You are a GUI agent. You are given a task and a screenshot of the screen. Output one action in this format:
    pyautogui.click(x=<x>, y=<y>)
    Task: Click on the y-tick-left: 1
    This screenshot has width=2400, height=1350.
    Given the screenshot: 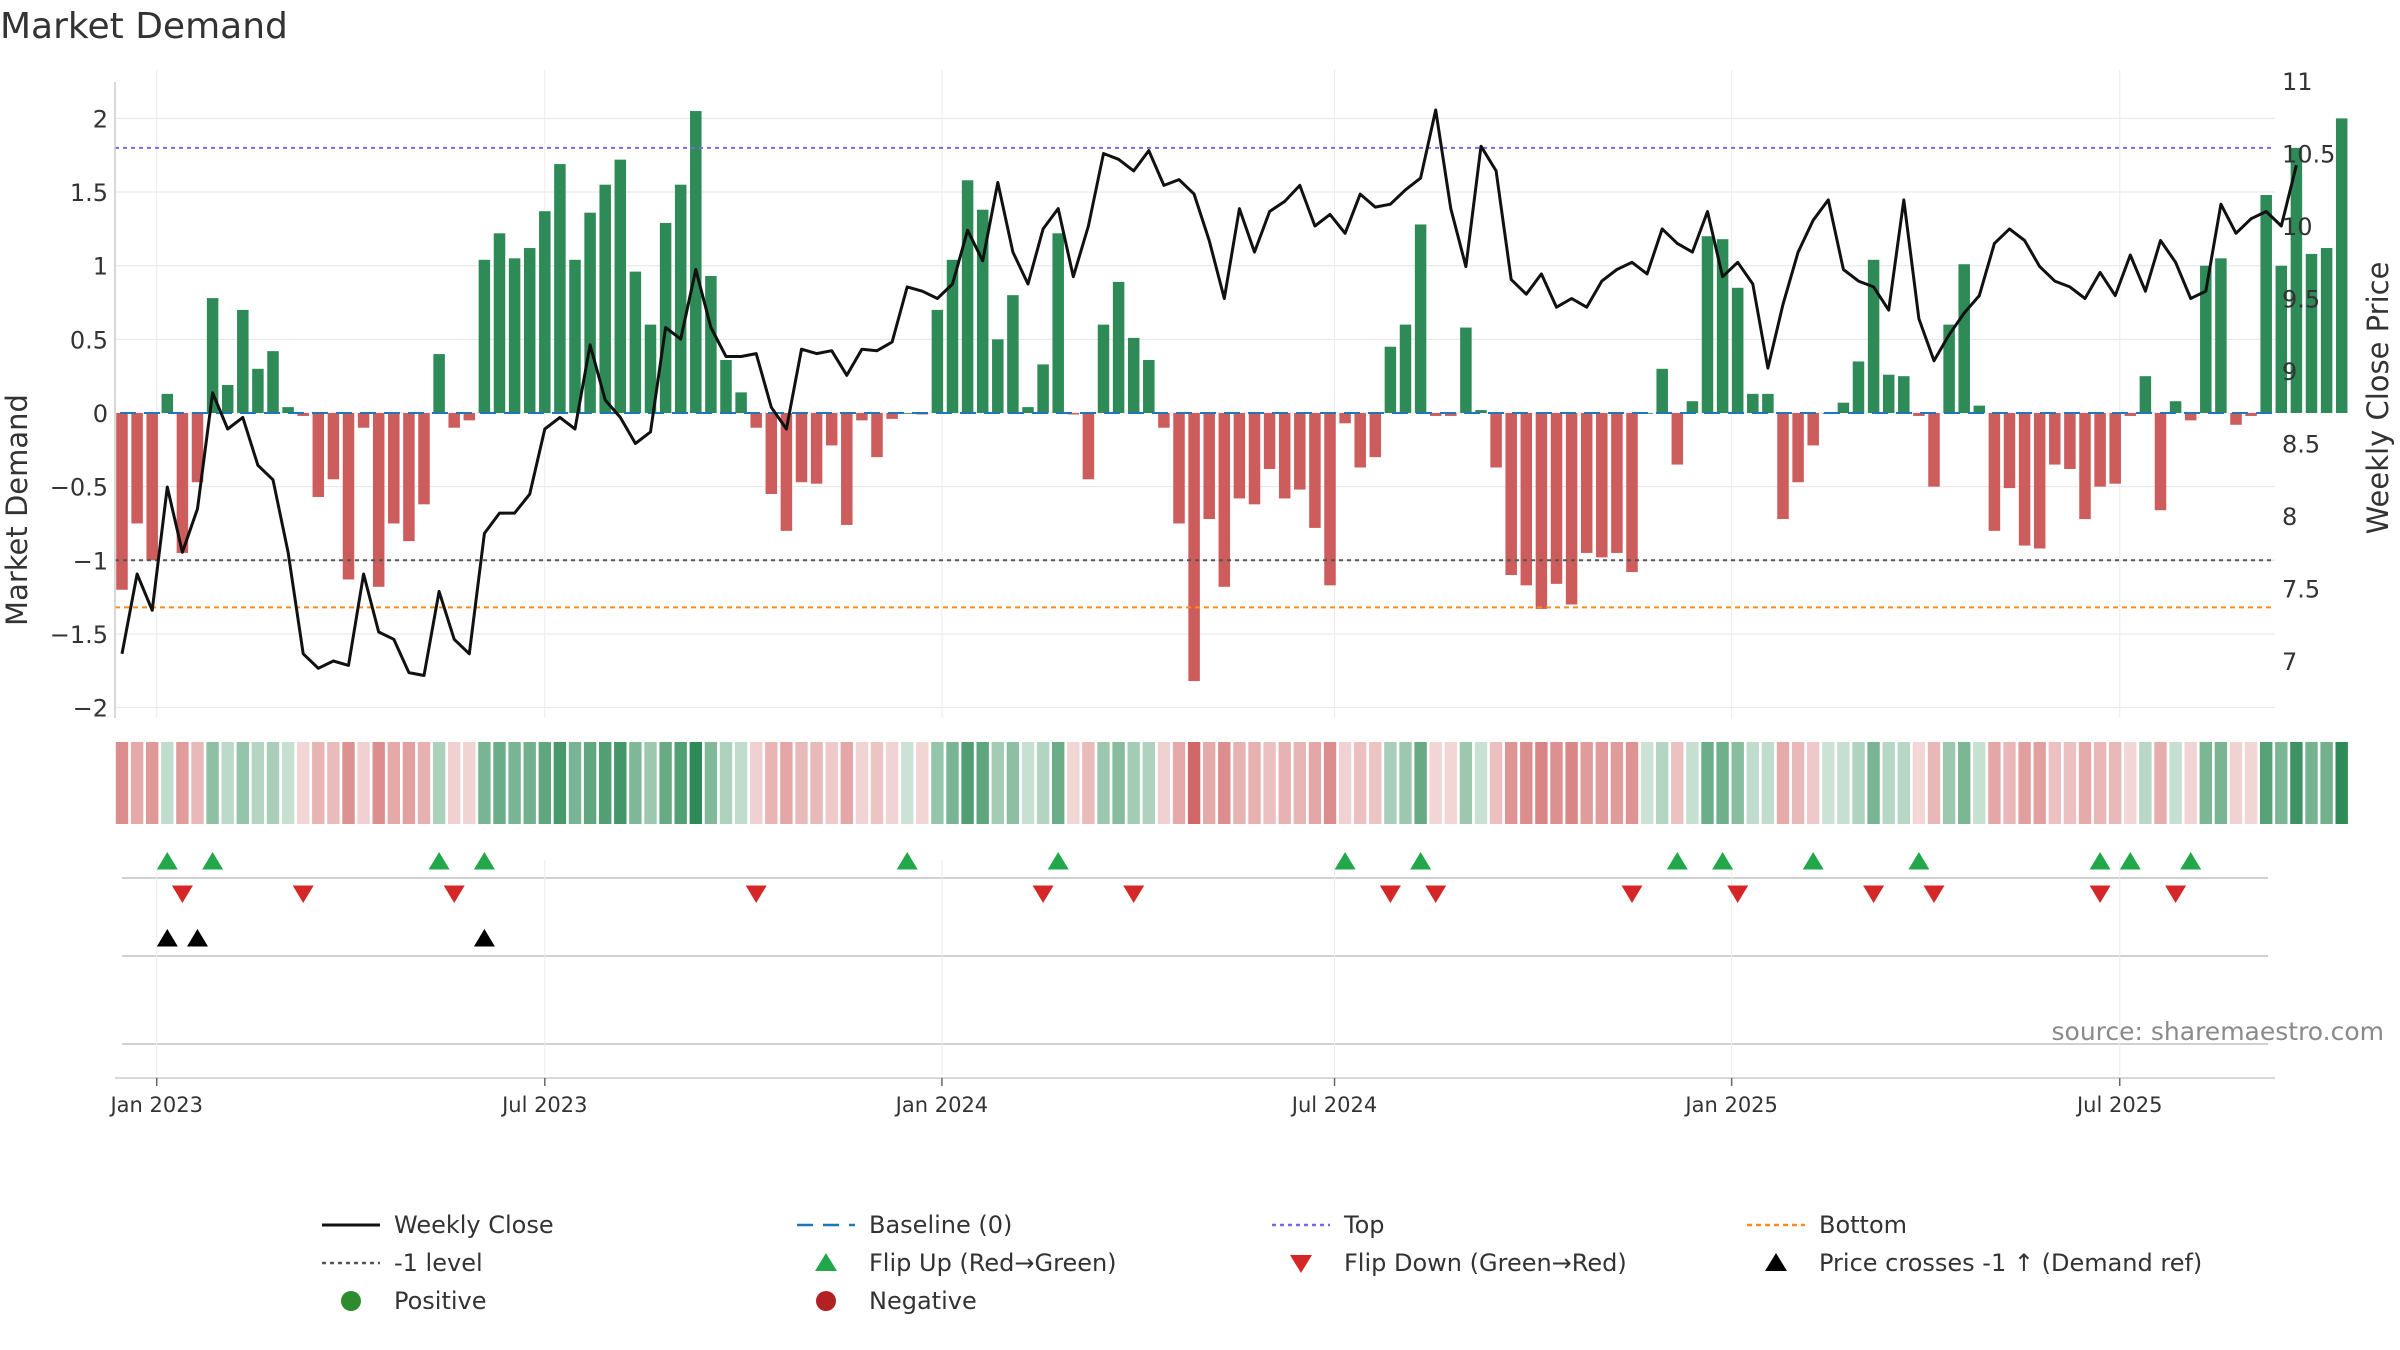 What is the action you would take?
    pyautogui.click(x=100, y=267)
    